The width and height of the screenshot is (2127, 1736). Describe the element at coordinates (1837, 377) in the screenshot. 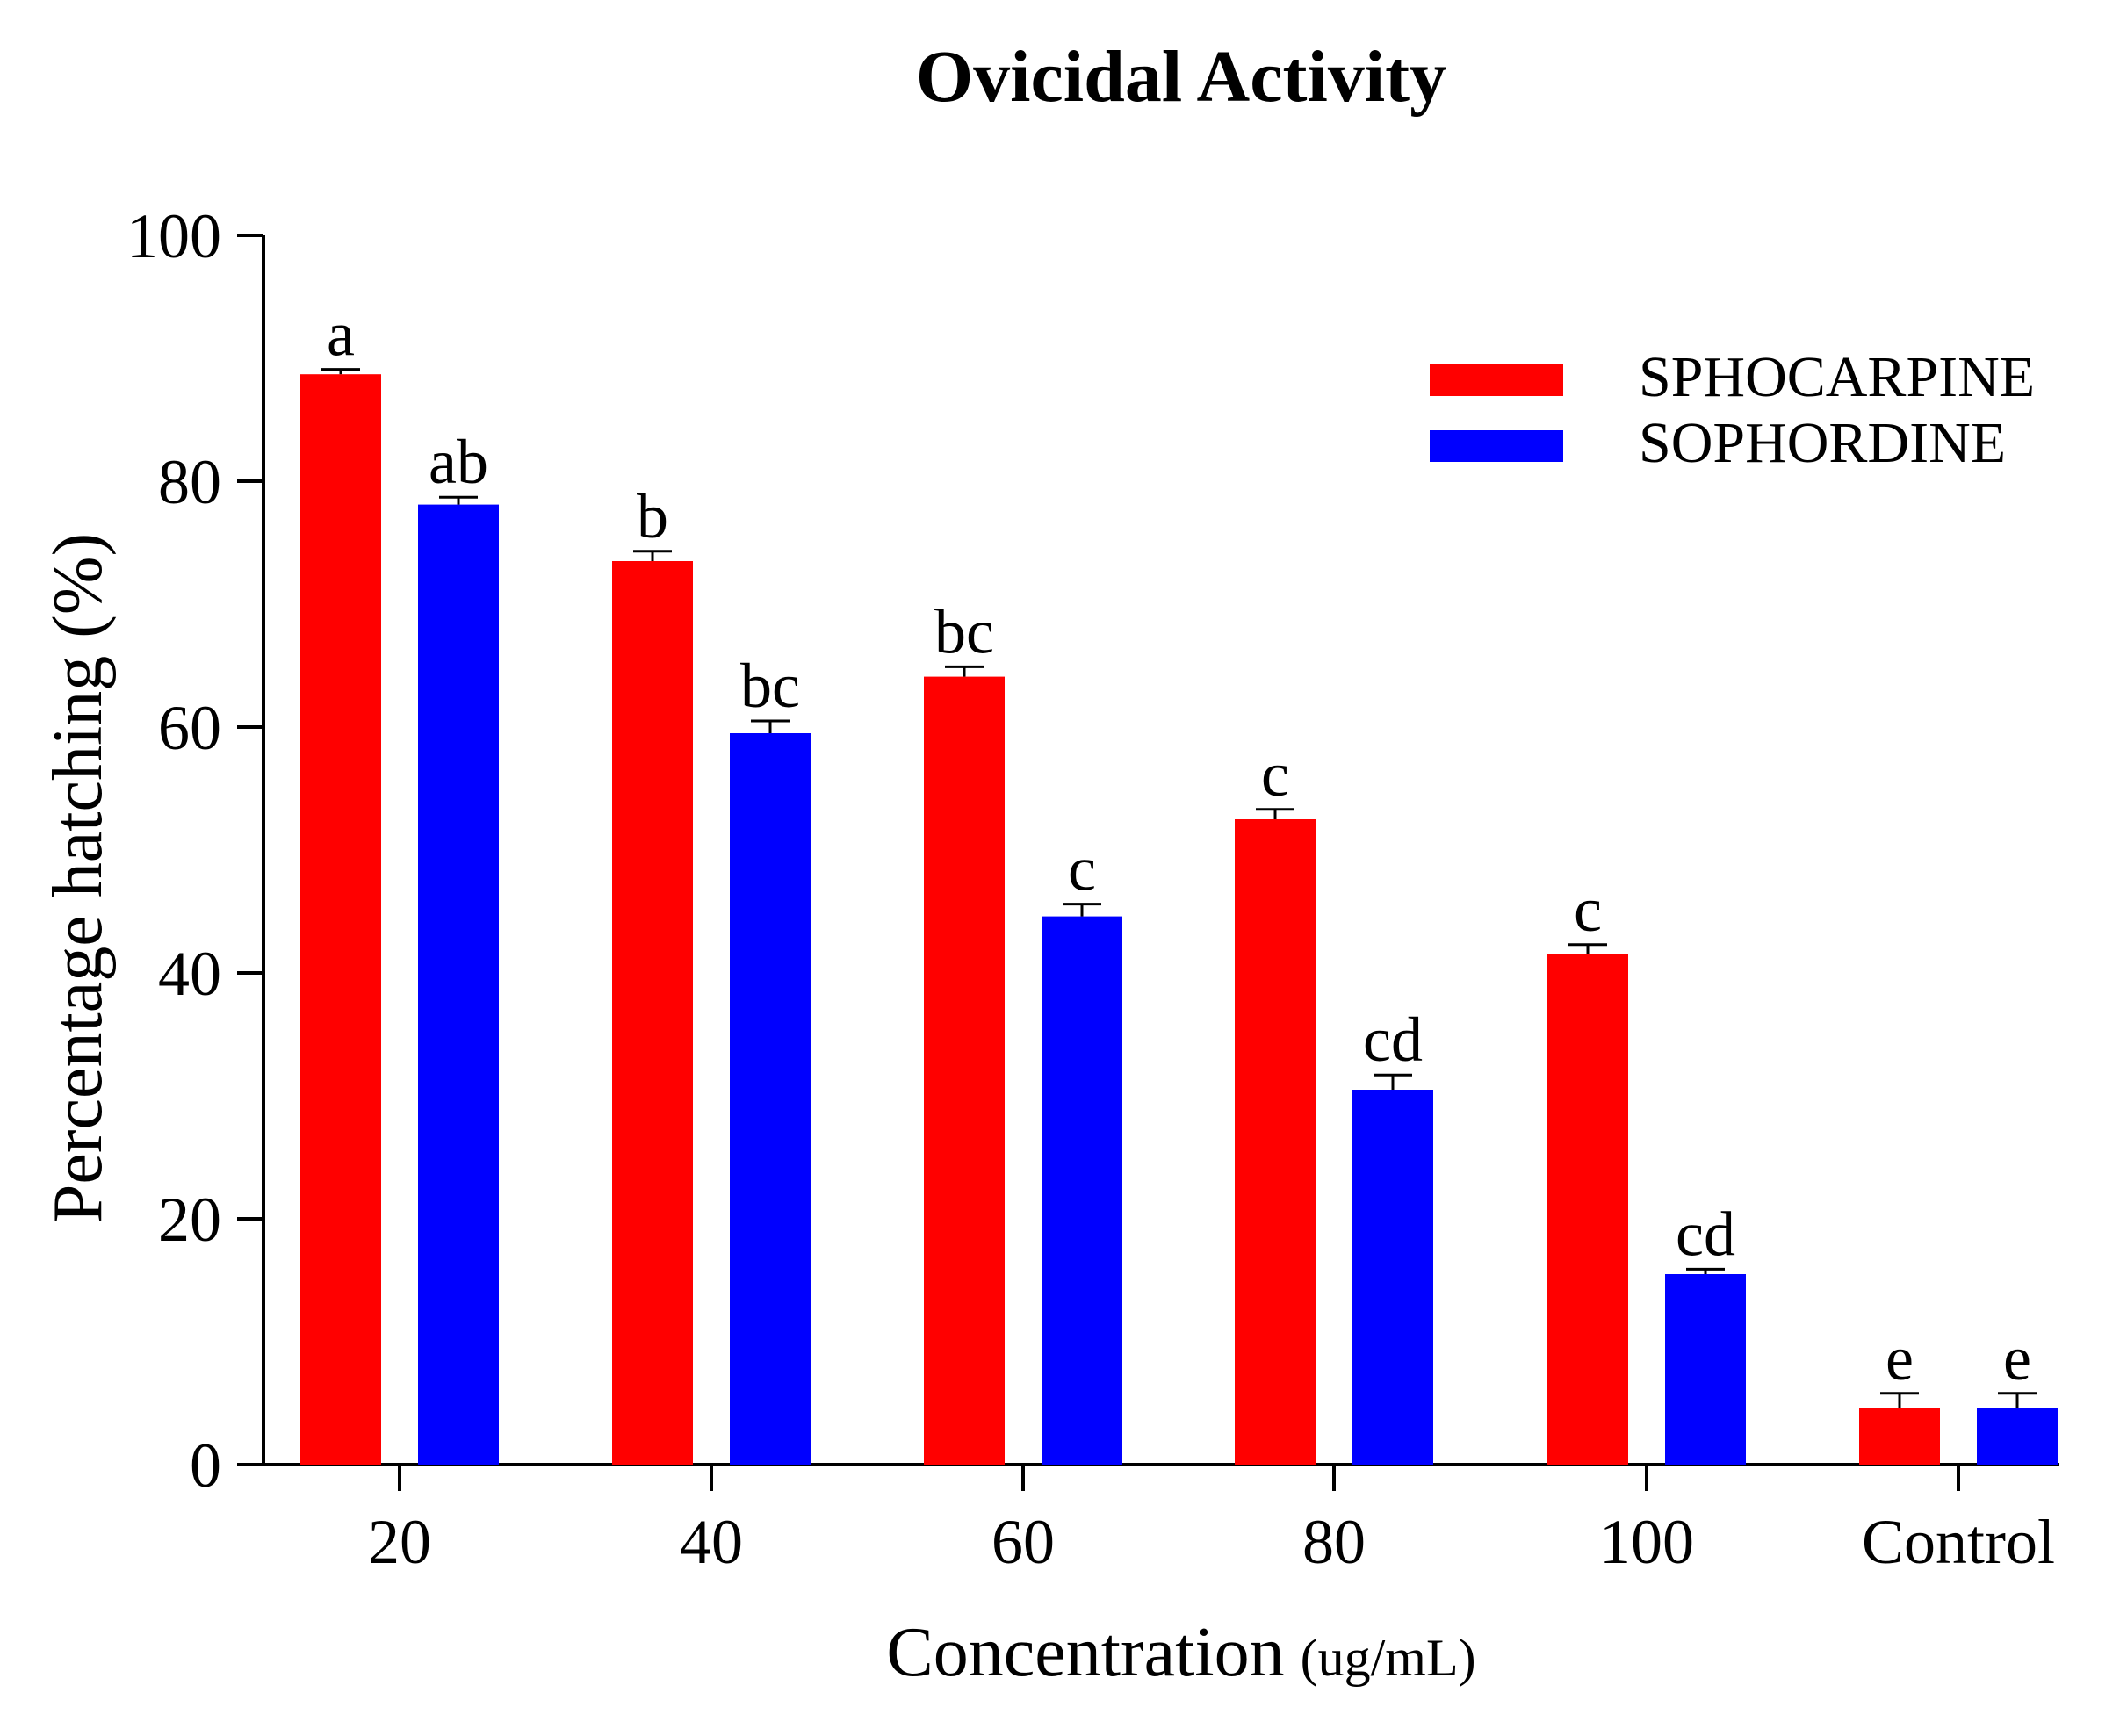

I see `legend-label-sphocarpine: SPHOCARPINE` at that location.